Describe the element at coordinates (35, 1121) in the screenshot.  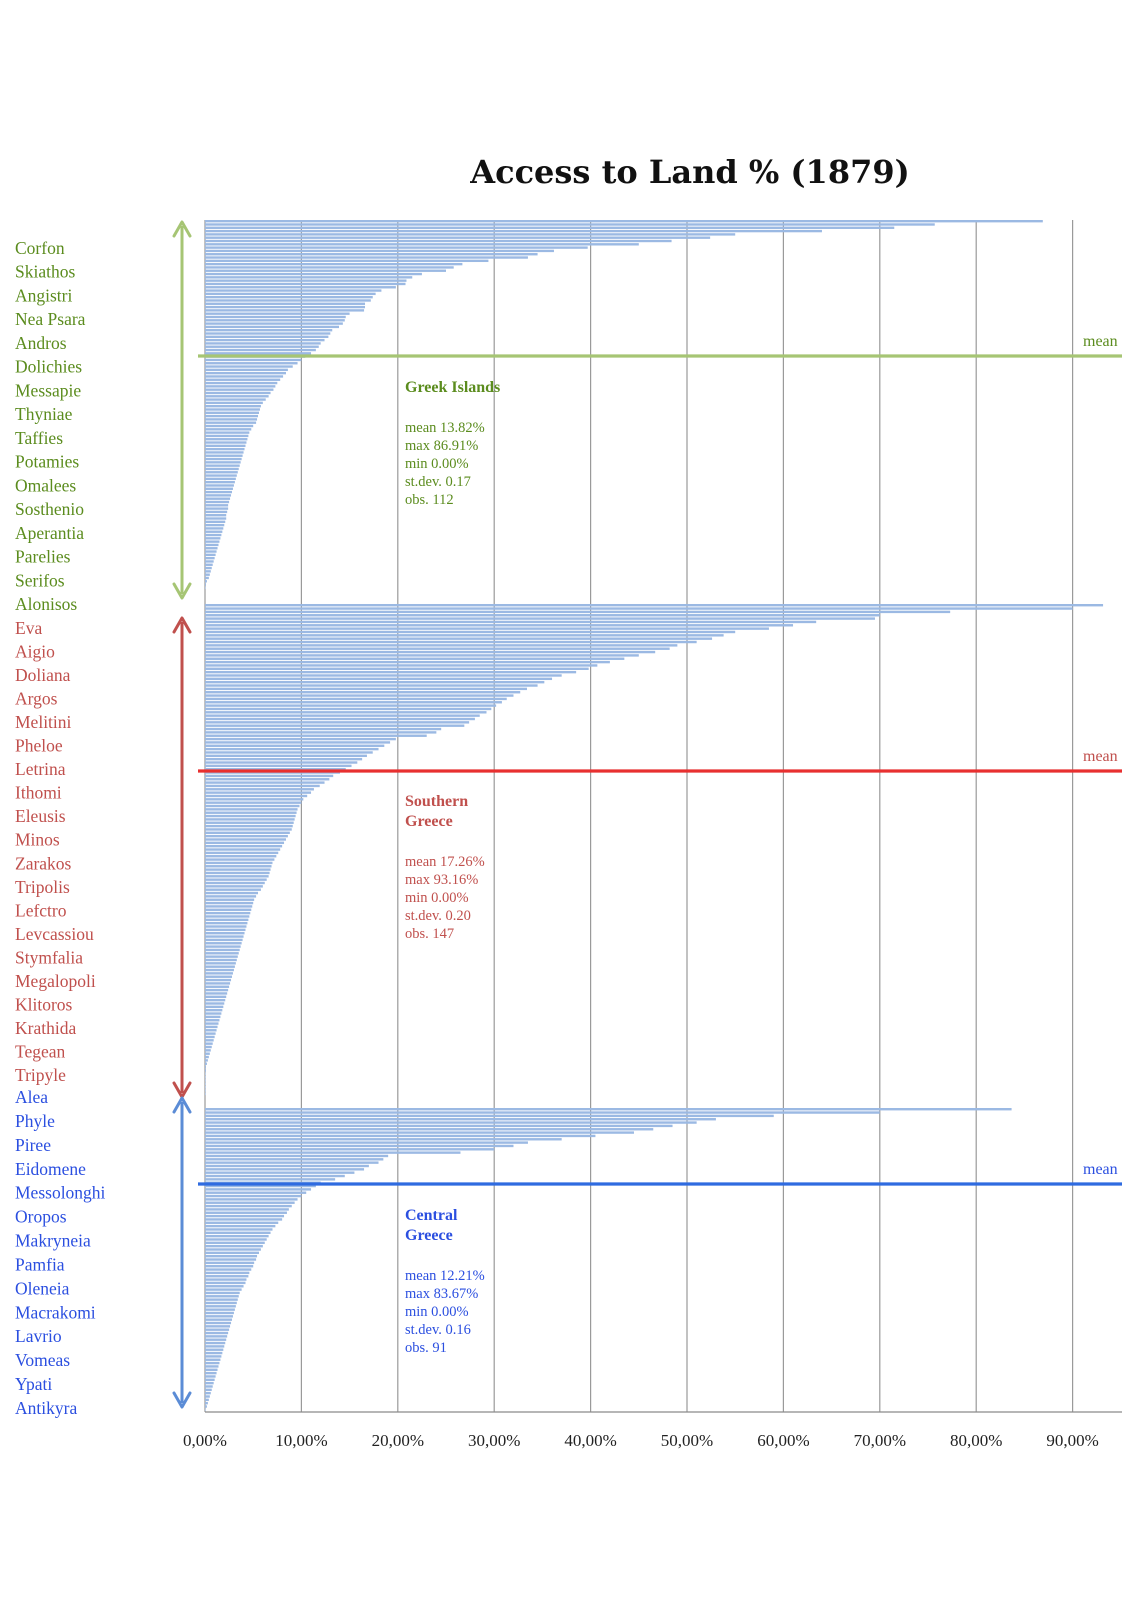
I see `region-label: Phyle` at that location.